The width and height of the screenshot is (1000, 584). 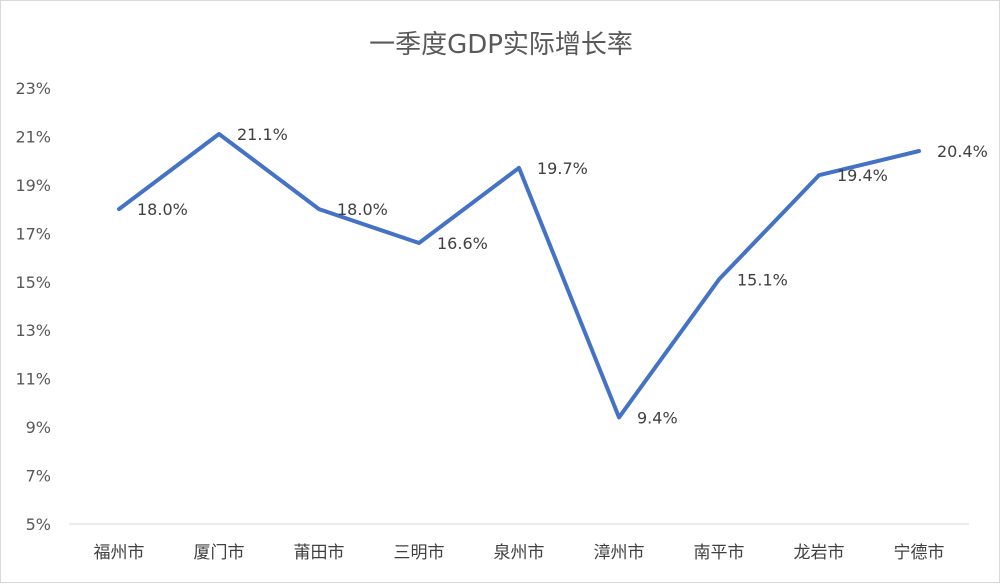 What do you see at coordinates (38, 524) in the screenshot?
I see `y-tick-label: 5%` at bounding box center [38, 524].